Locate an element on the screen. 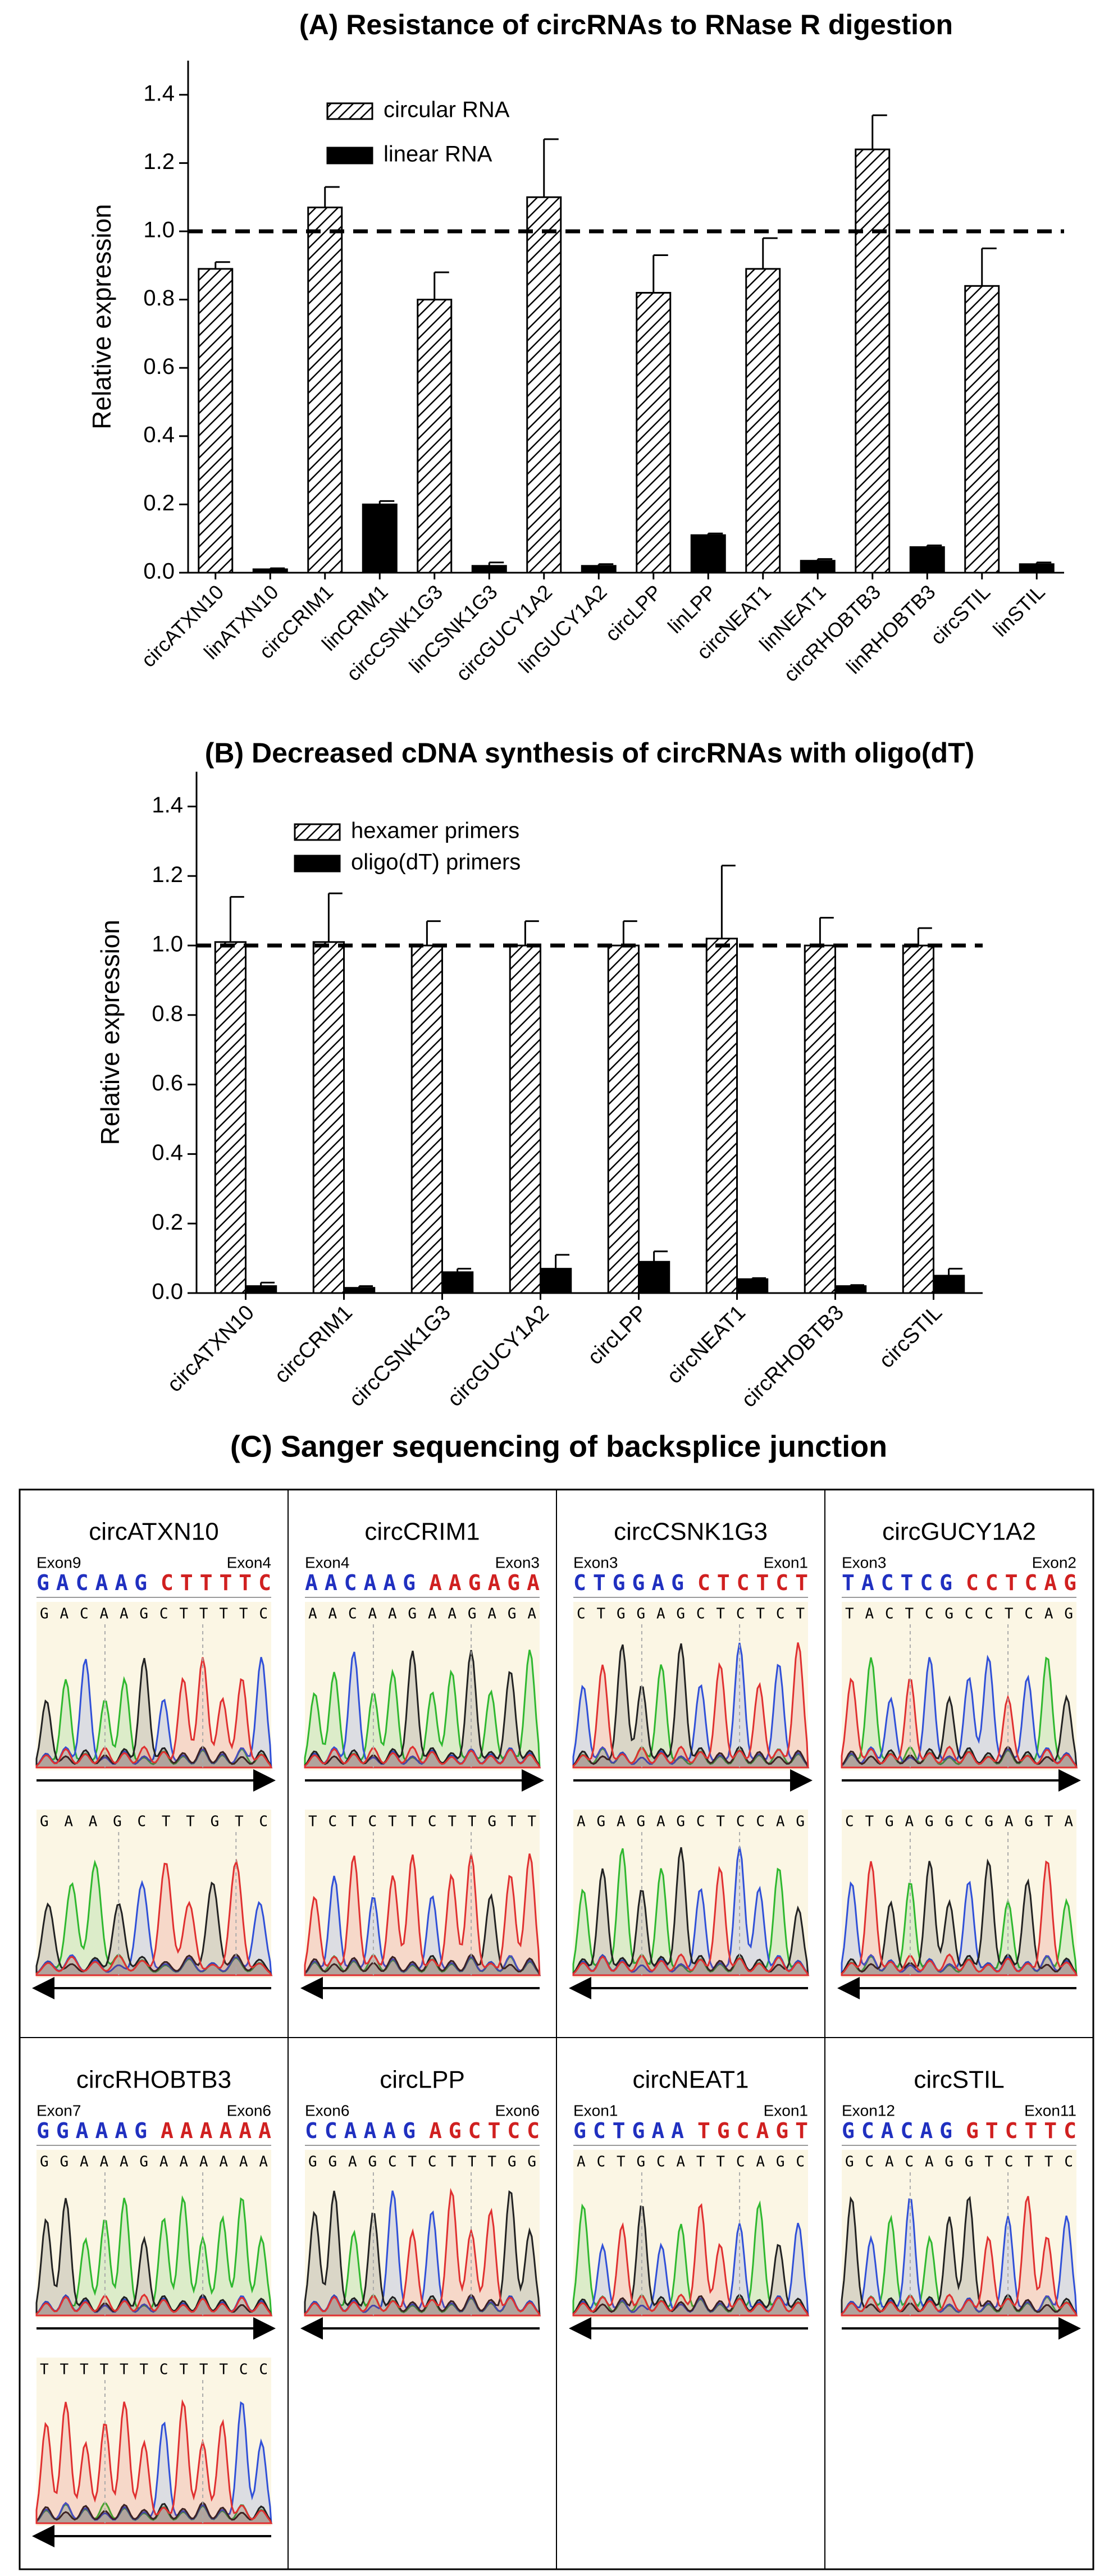 Image resolution: width=1118 pixels, height=2576 pixels. exon-left: Exon7 is located at coordinates (58, 2110).